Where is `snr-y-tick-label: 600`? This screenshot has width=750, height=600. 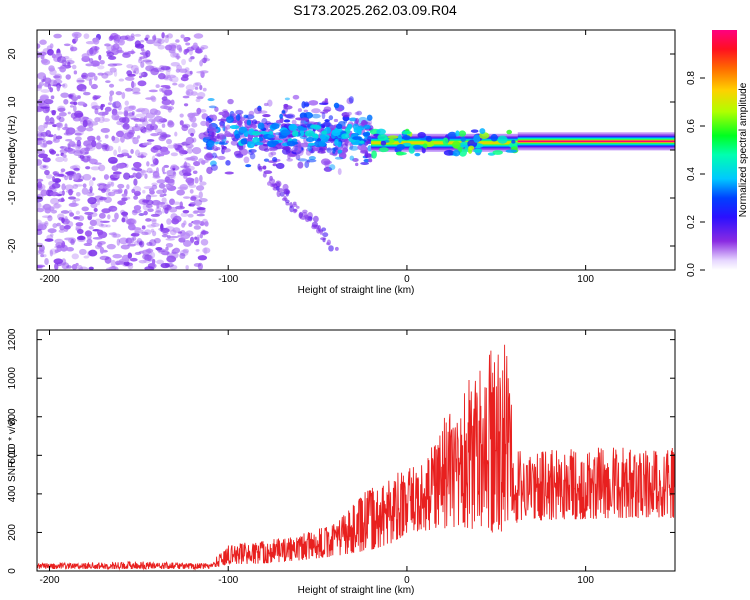
snr-y-tick-label: 600 is located at coordinates (12, 455).